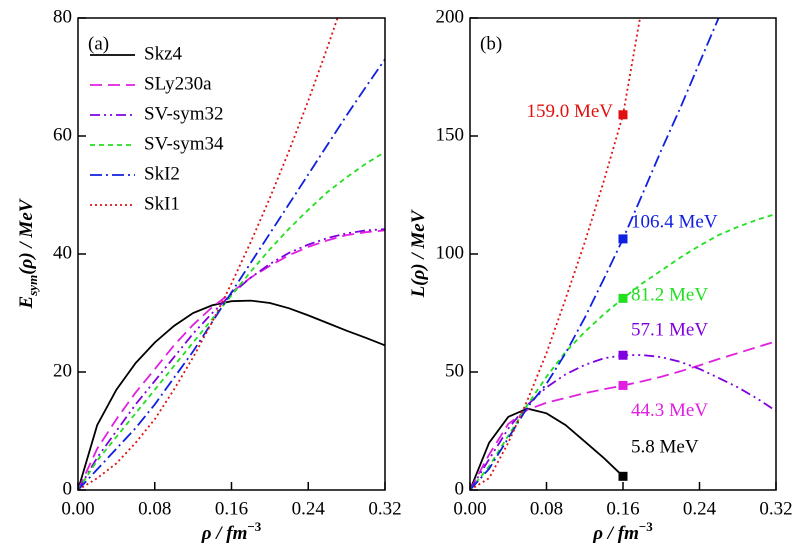 The height and width of the screenshot is (555, 800). What do you see at coordinates (184, 113) in the screenshot?
I see `legend-label: SV-sym32` at bounding box center [184, 113].